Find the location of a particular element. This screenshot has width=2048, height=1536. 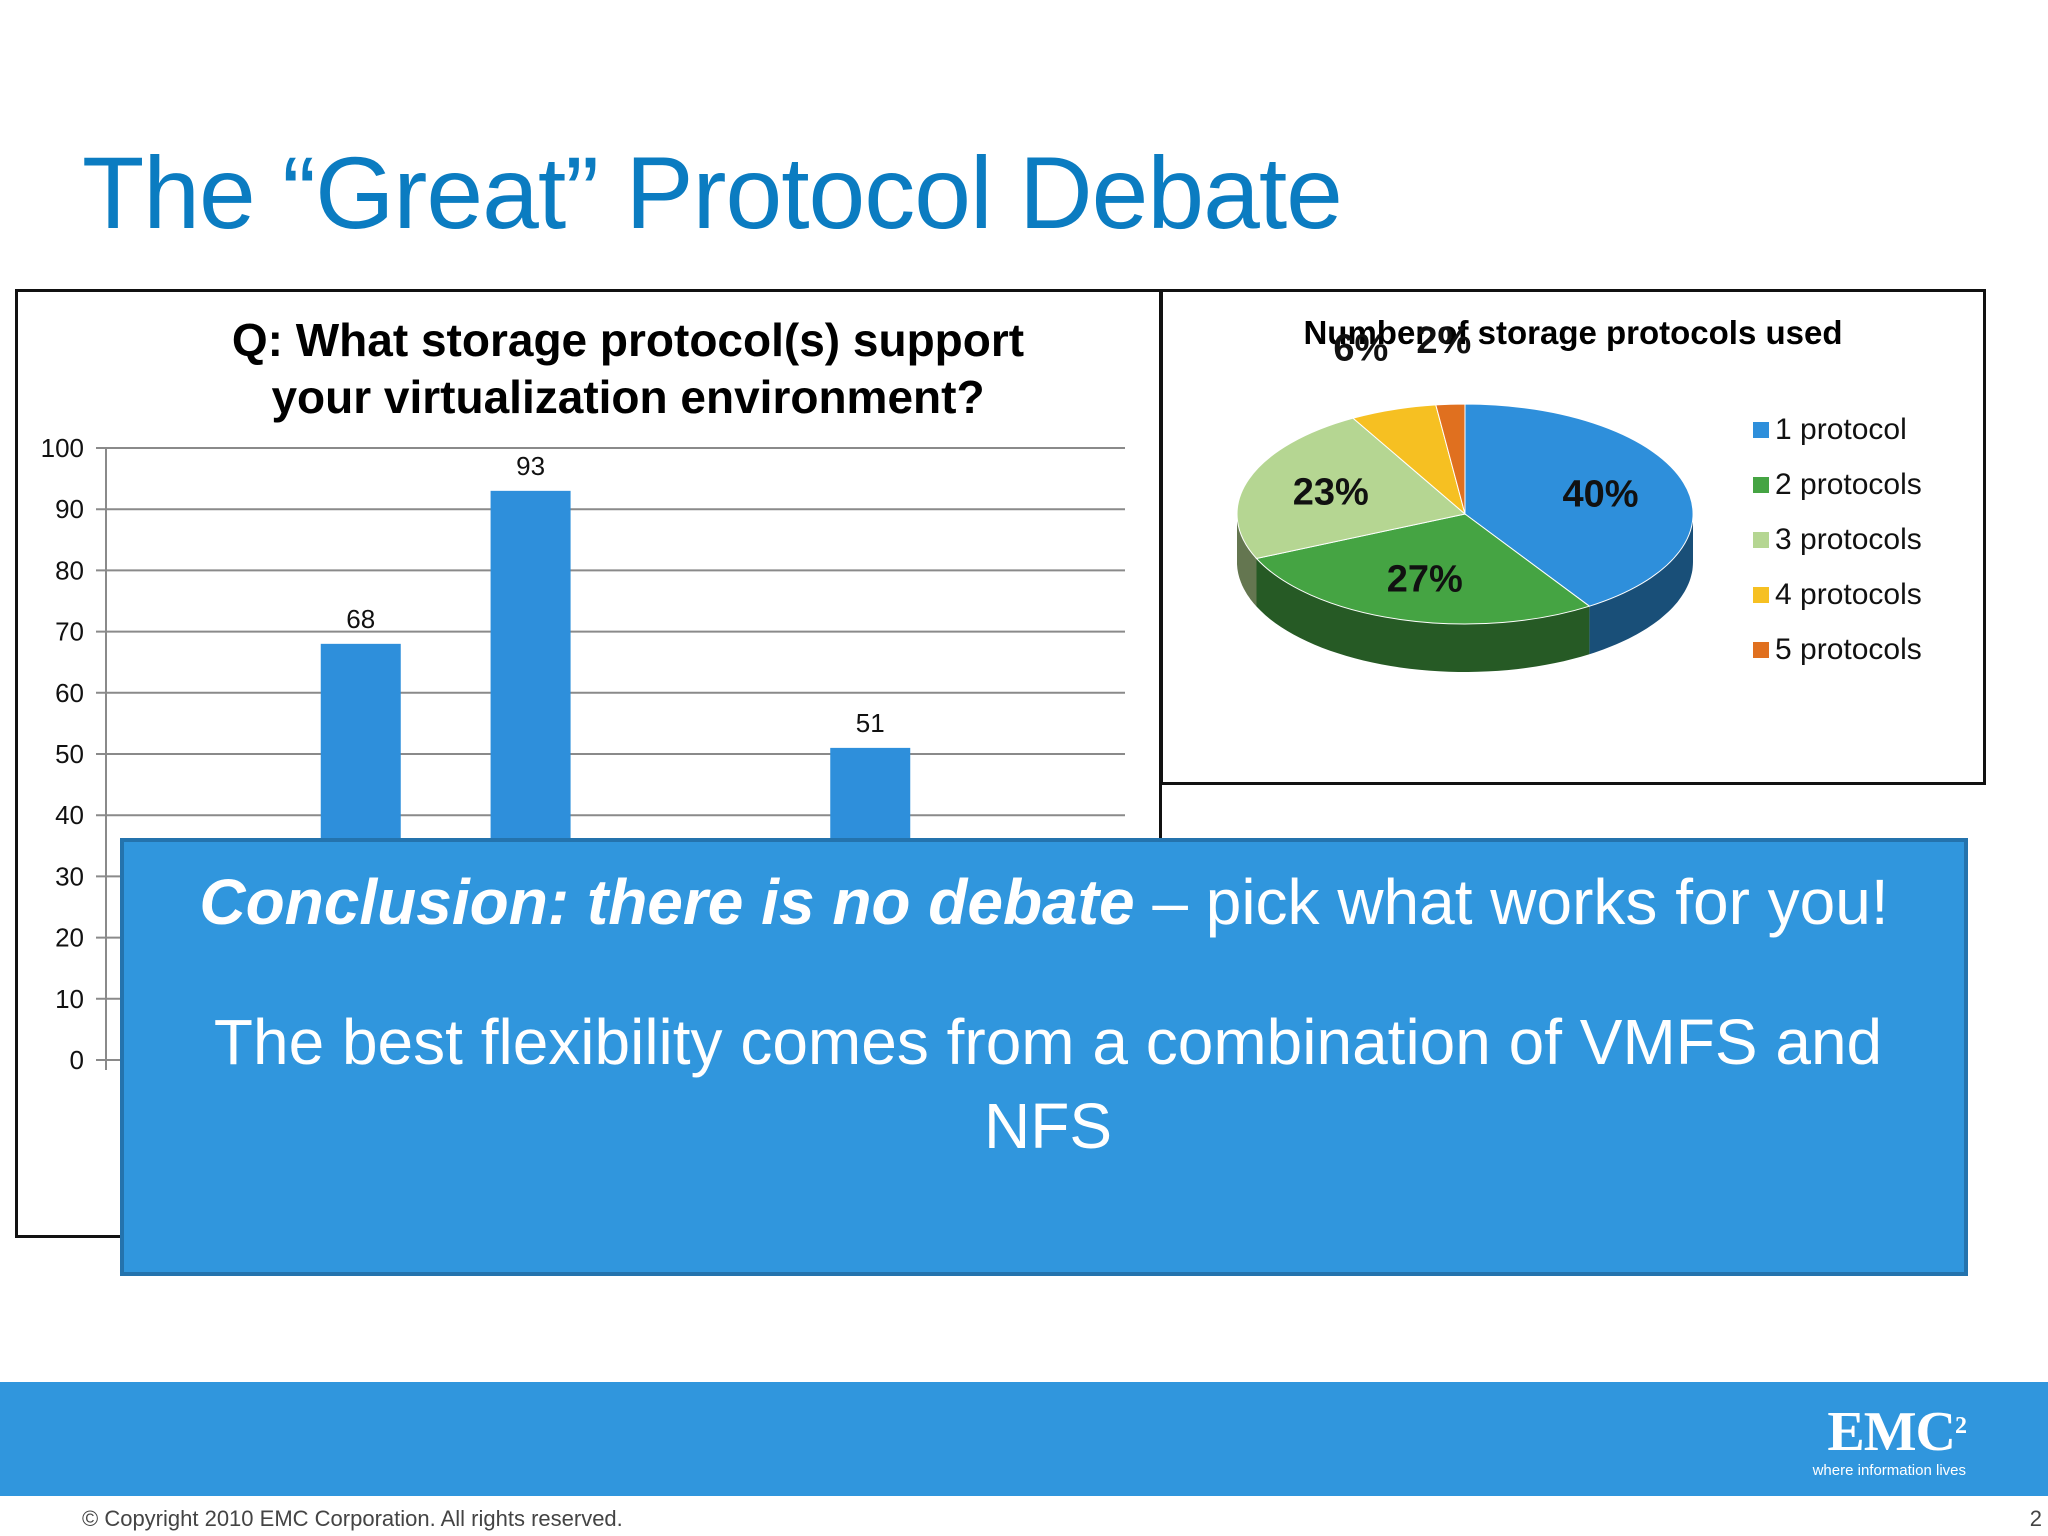

legend-item: 5 protocols is located at coordinates (1837, 649).